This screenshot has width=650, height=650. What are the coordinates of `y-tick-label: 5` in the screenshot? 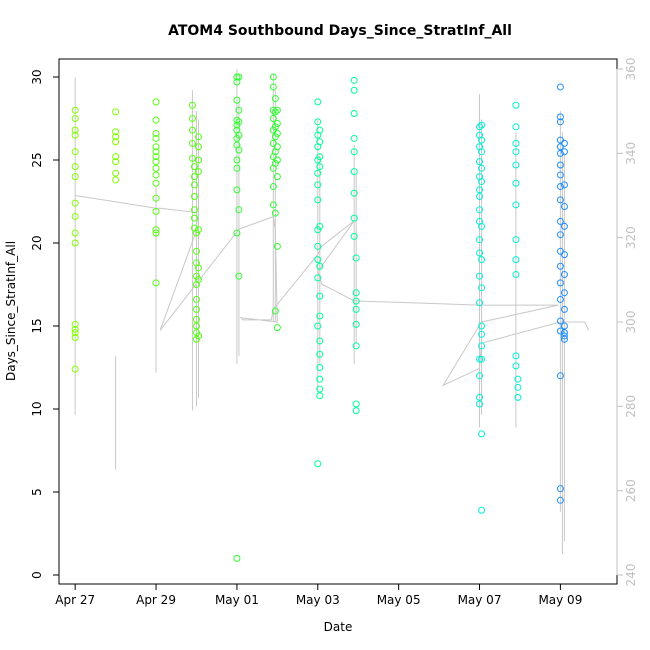 It's located at (37, 492).